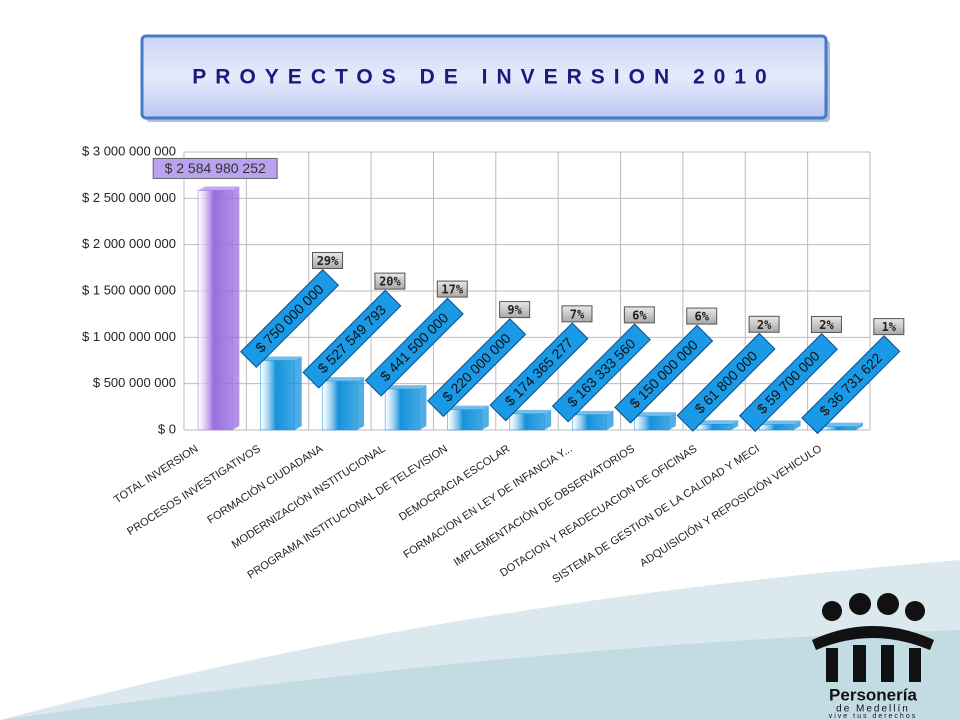  I want to click on background-wave, so click(480, 675).